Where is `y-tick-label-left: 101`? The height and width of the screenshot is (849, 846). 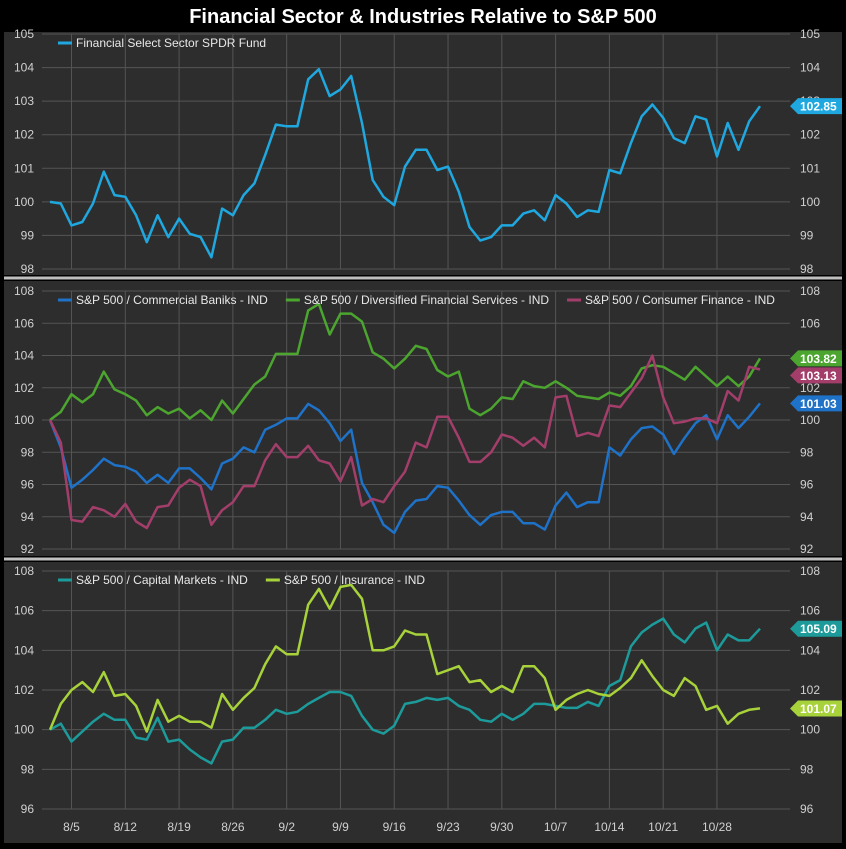 y-tick-label-left: 101 is located at coordinates (24, 168).